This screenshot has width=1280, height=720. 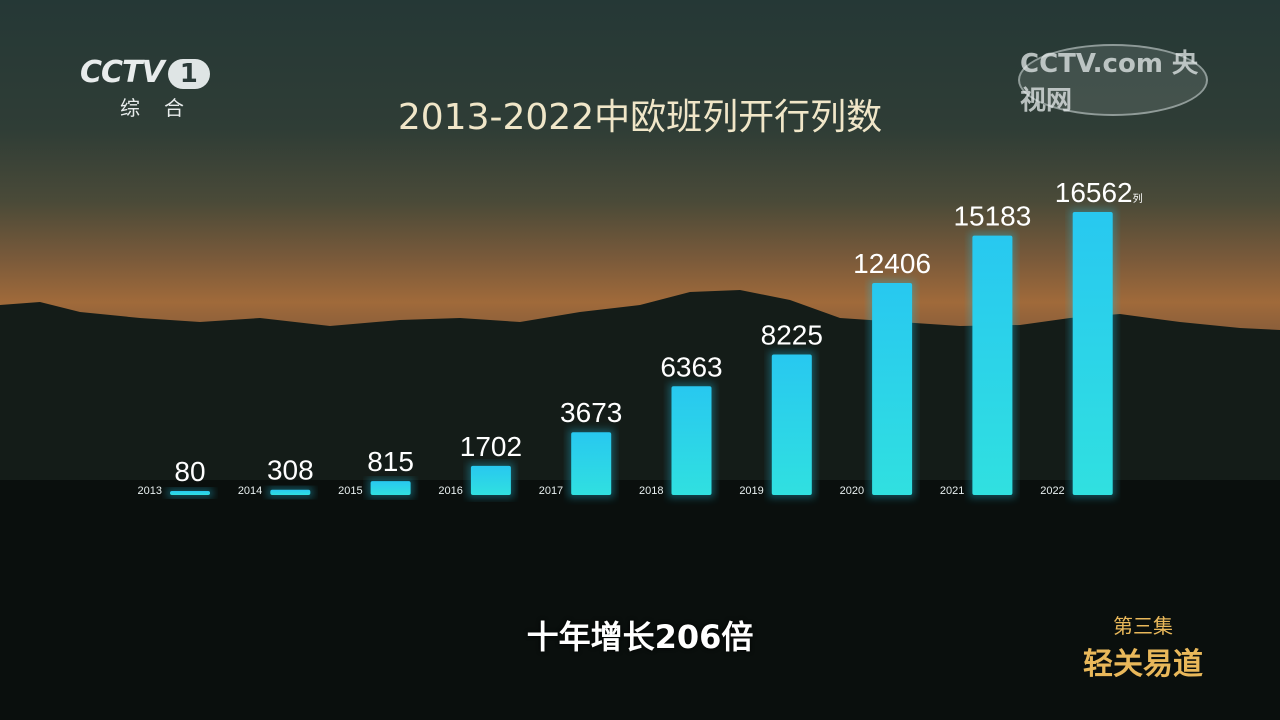 I want to click on value-label-2020: 12406, so click(x=892, y=263).